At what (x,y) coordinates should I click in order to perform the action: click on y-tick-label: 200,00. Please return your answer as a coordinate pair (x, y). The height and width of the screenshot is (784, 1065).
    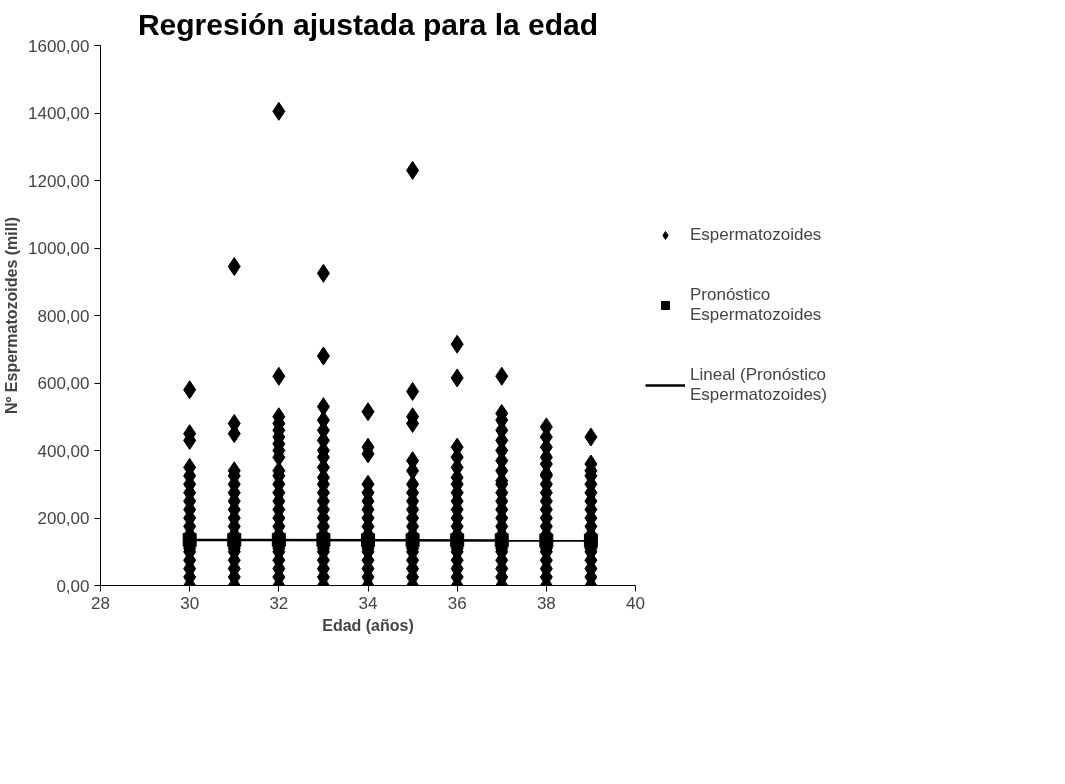
    Looking at the image, I should click on (63, 518).